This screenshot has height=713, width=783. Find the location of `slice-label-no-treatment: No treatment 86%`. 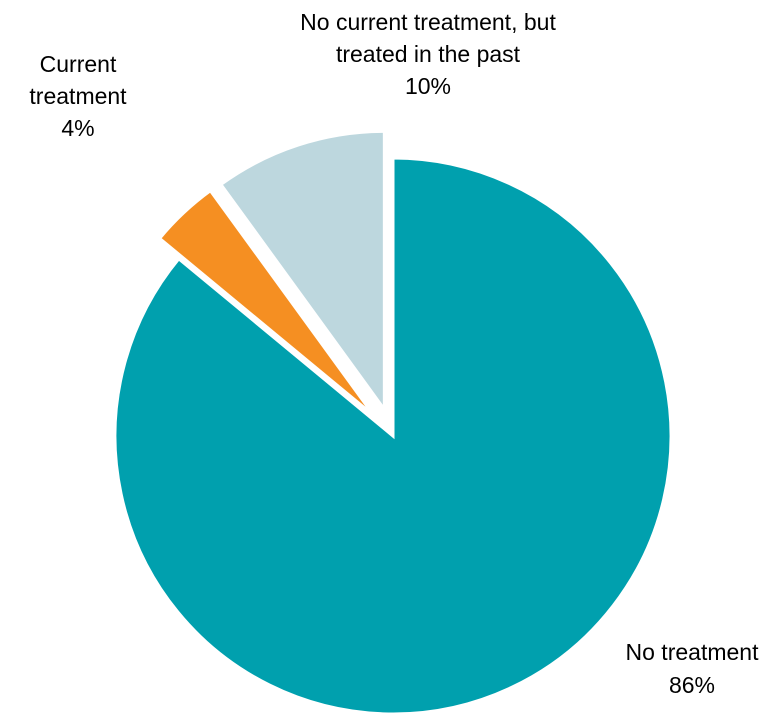

slice-label-no-treatment: No treatment 86% is located at coordinates (693, 668).